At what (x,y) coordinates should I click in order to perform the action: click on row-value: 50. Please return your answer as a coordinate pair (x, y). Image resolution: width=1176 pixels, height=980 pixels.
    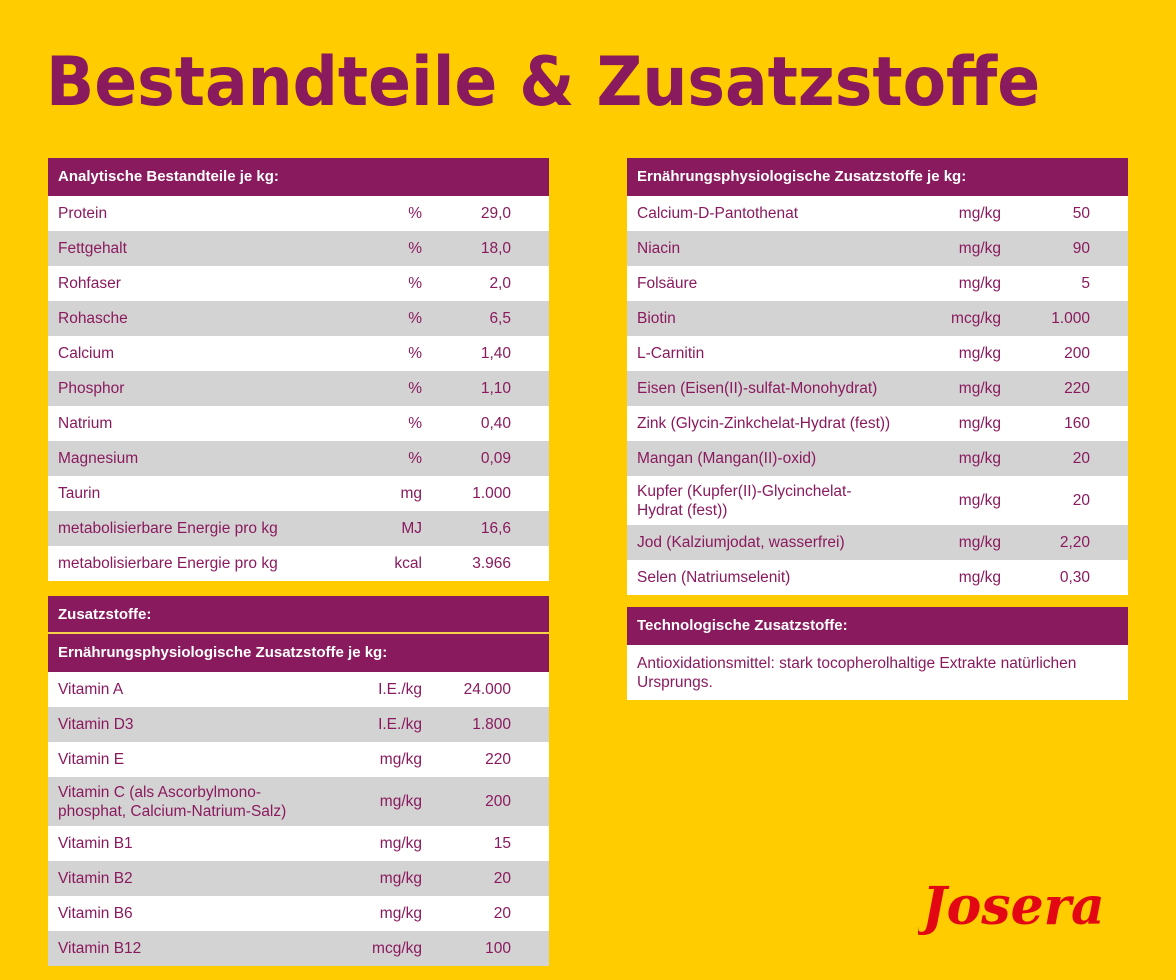
    Looking at the image, I should click on (1081, 213).